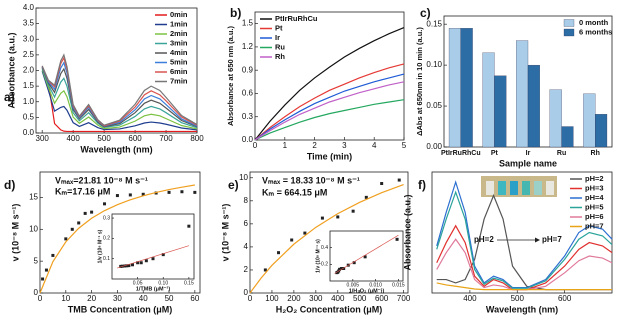 The height and width of the screenshot is (324, 618). What do you see at coordinates (179, 52) in the screenshot?
I see `legend-label: 4min` at bounding box center [179, 52].